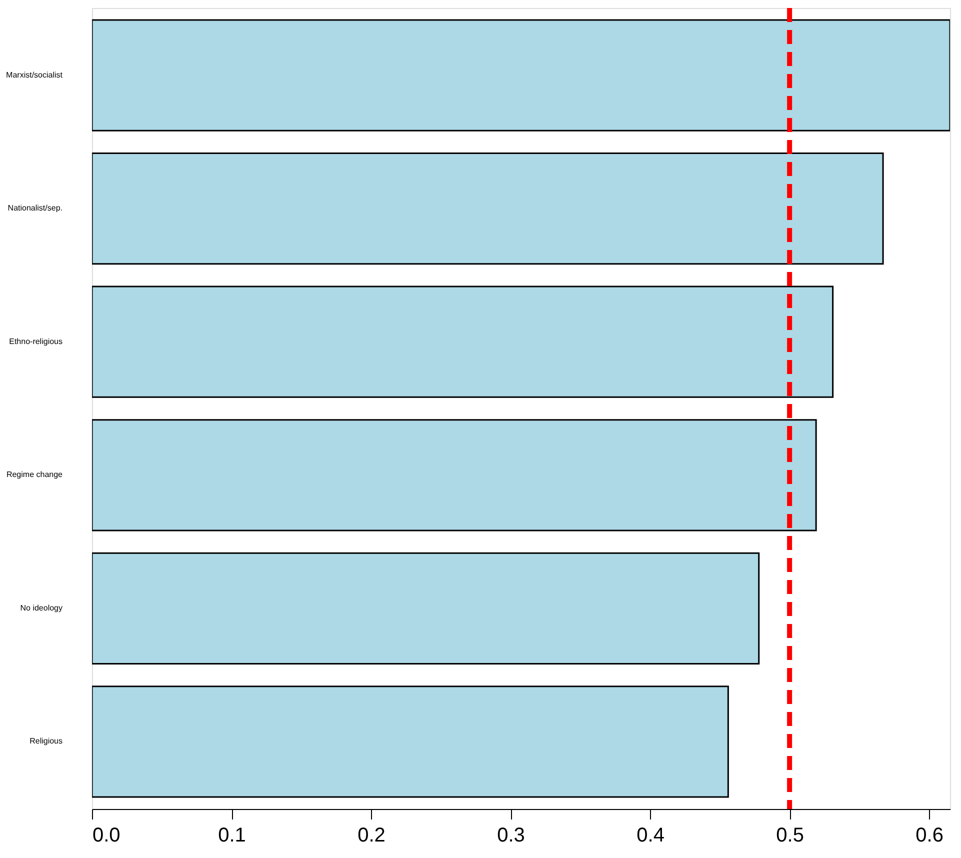 The image size is (961, 858). I want to click on y-tick-label: Religious, so click(46, 741).